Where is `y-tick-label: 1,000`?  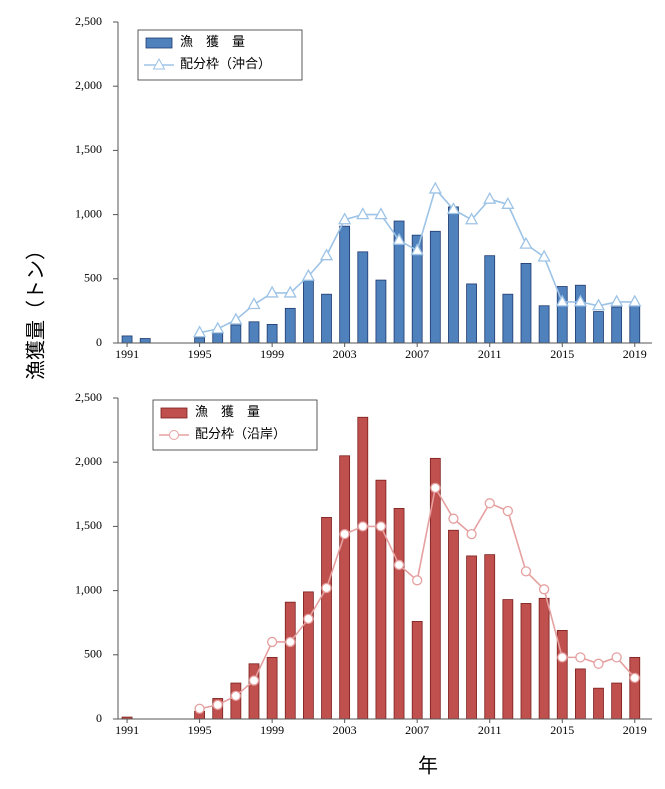 y-tick-label: 1,000 is located at coordinates (88, 589).